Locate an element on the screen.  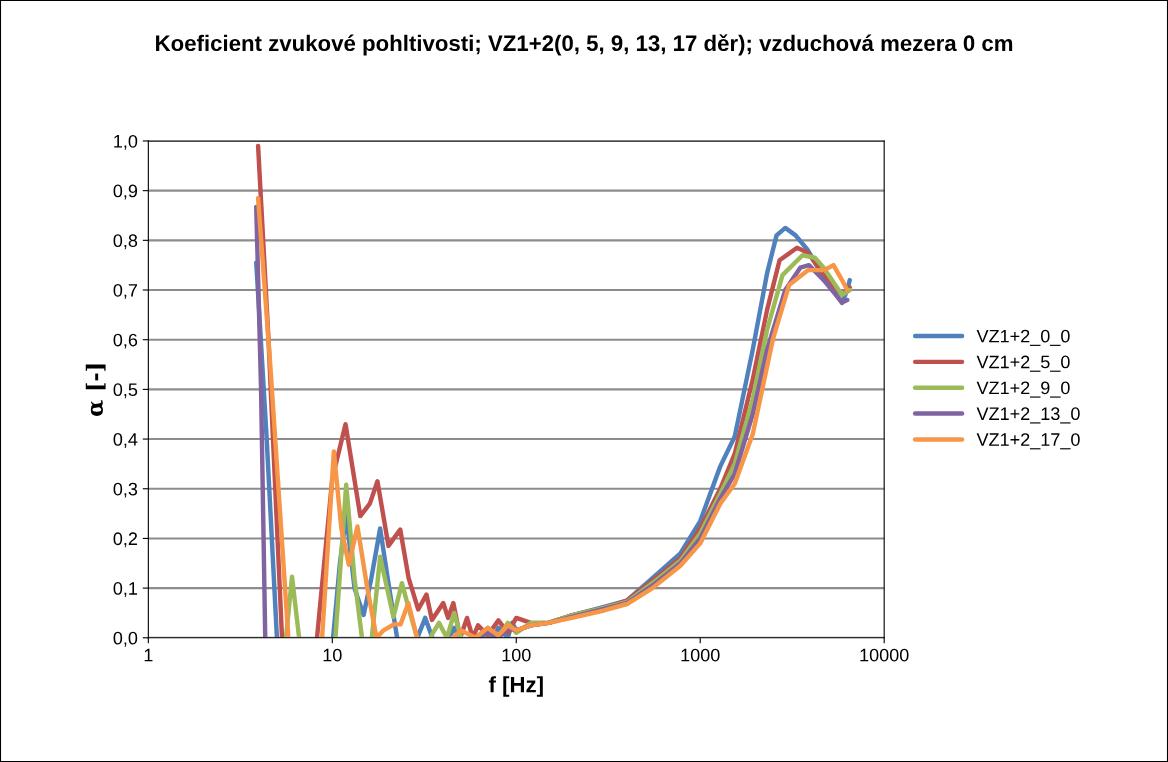
y-tick-label: 0,3 is located at coordinates (125, 490).